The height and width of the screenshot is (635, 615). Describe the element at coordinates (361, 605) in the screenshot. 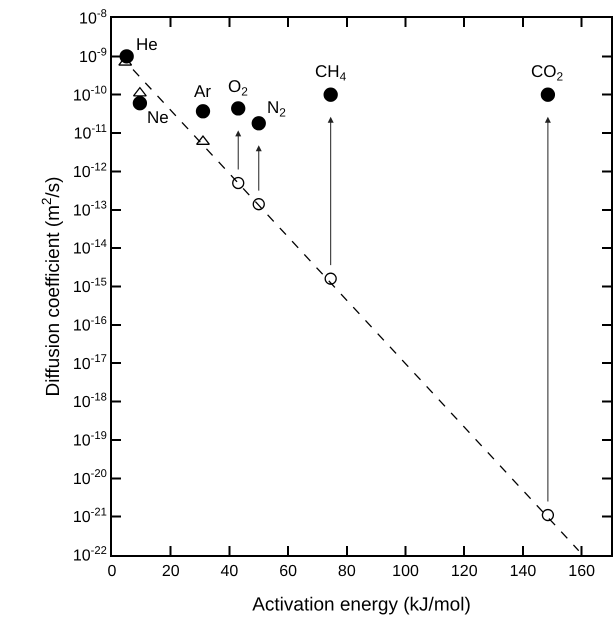

I see `x-axis-title: Activation energy (kJ/mol)` at that location.